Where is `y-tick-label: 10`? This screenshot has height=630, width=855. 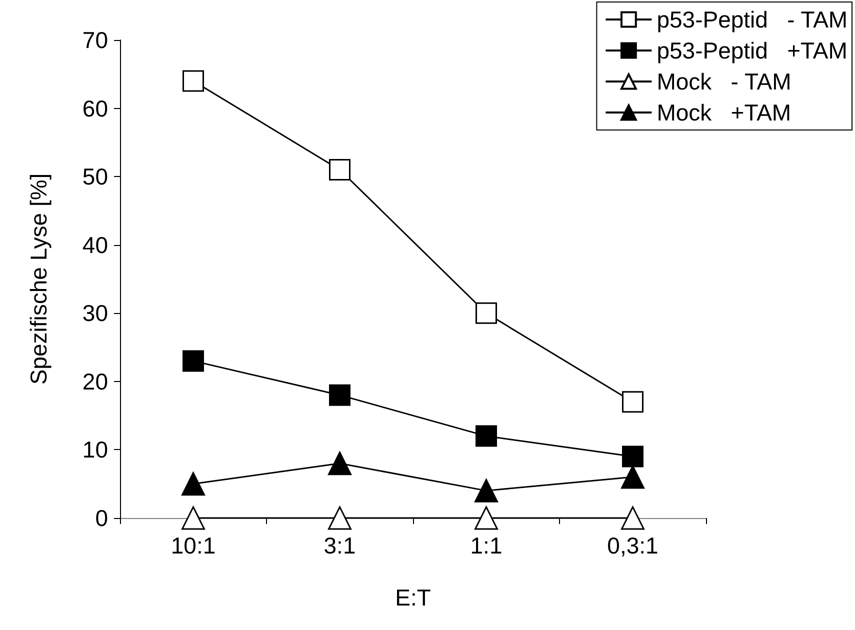 y-tick-label: 10 is located at coordinates (95, 449).